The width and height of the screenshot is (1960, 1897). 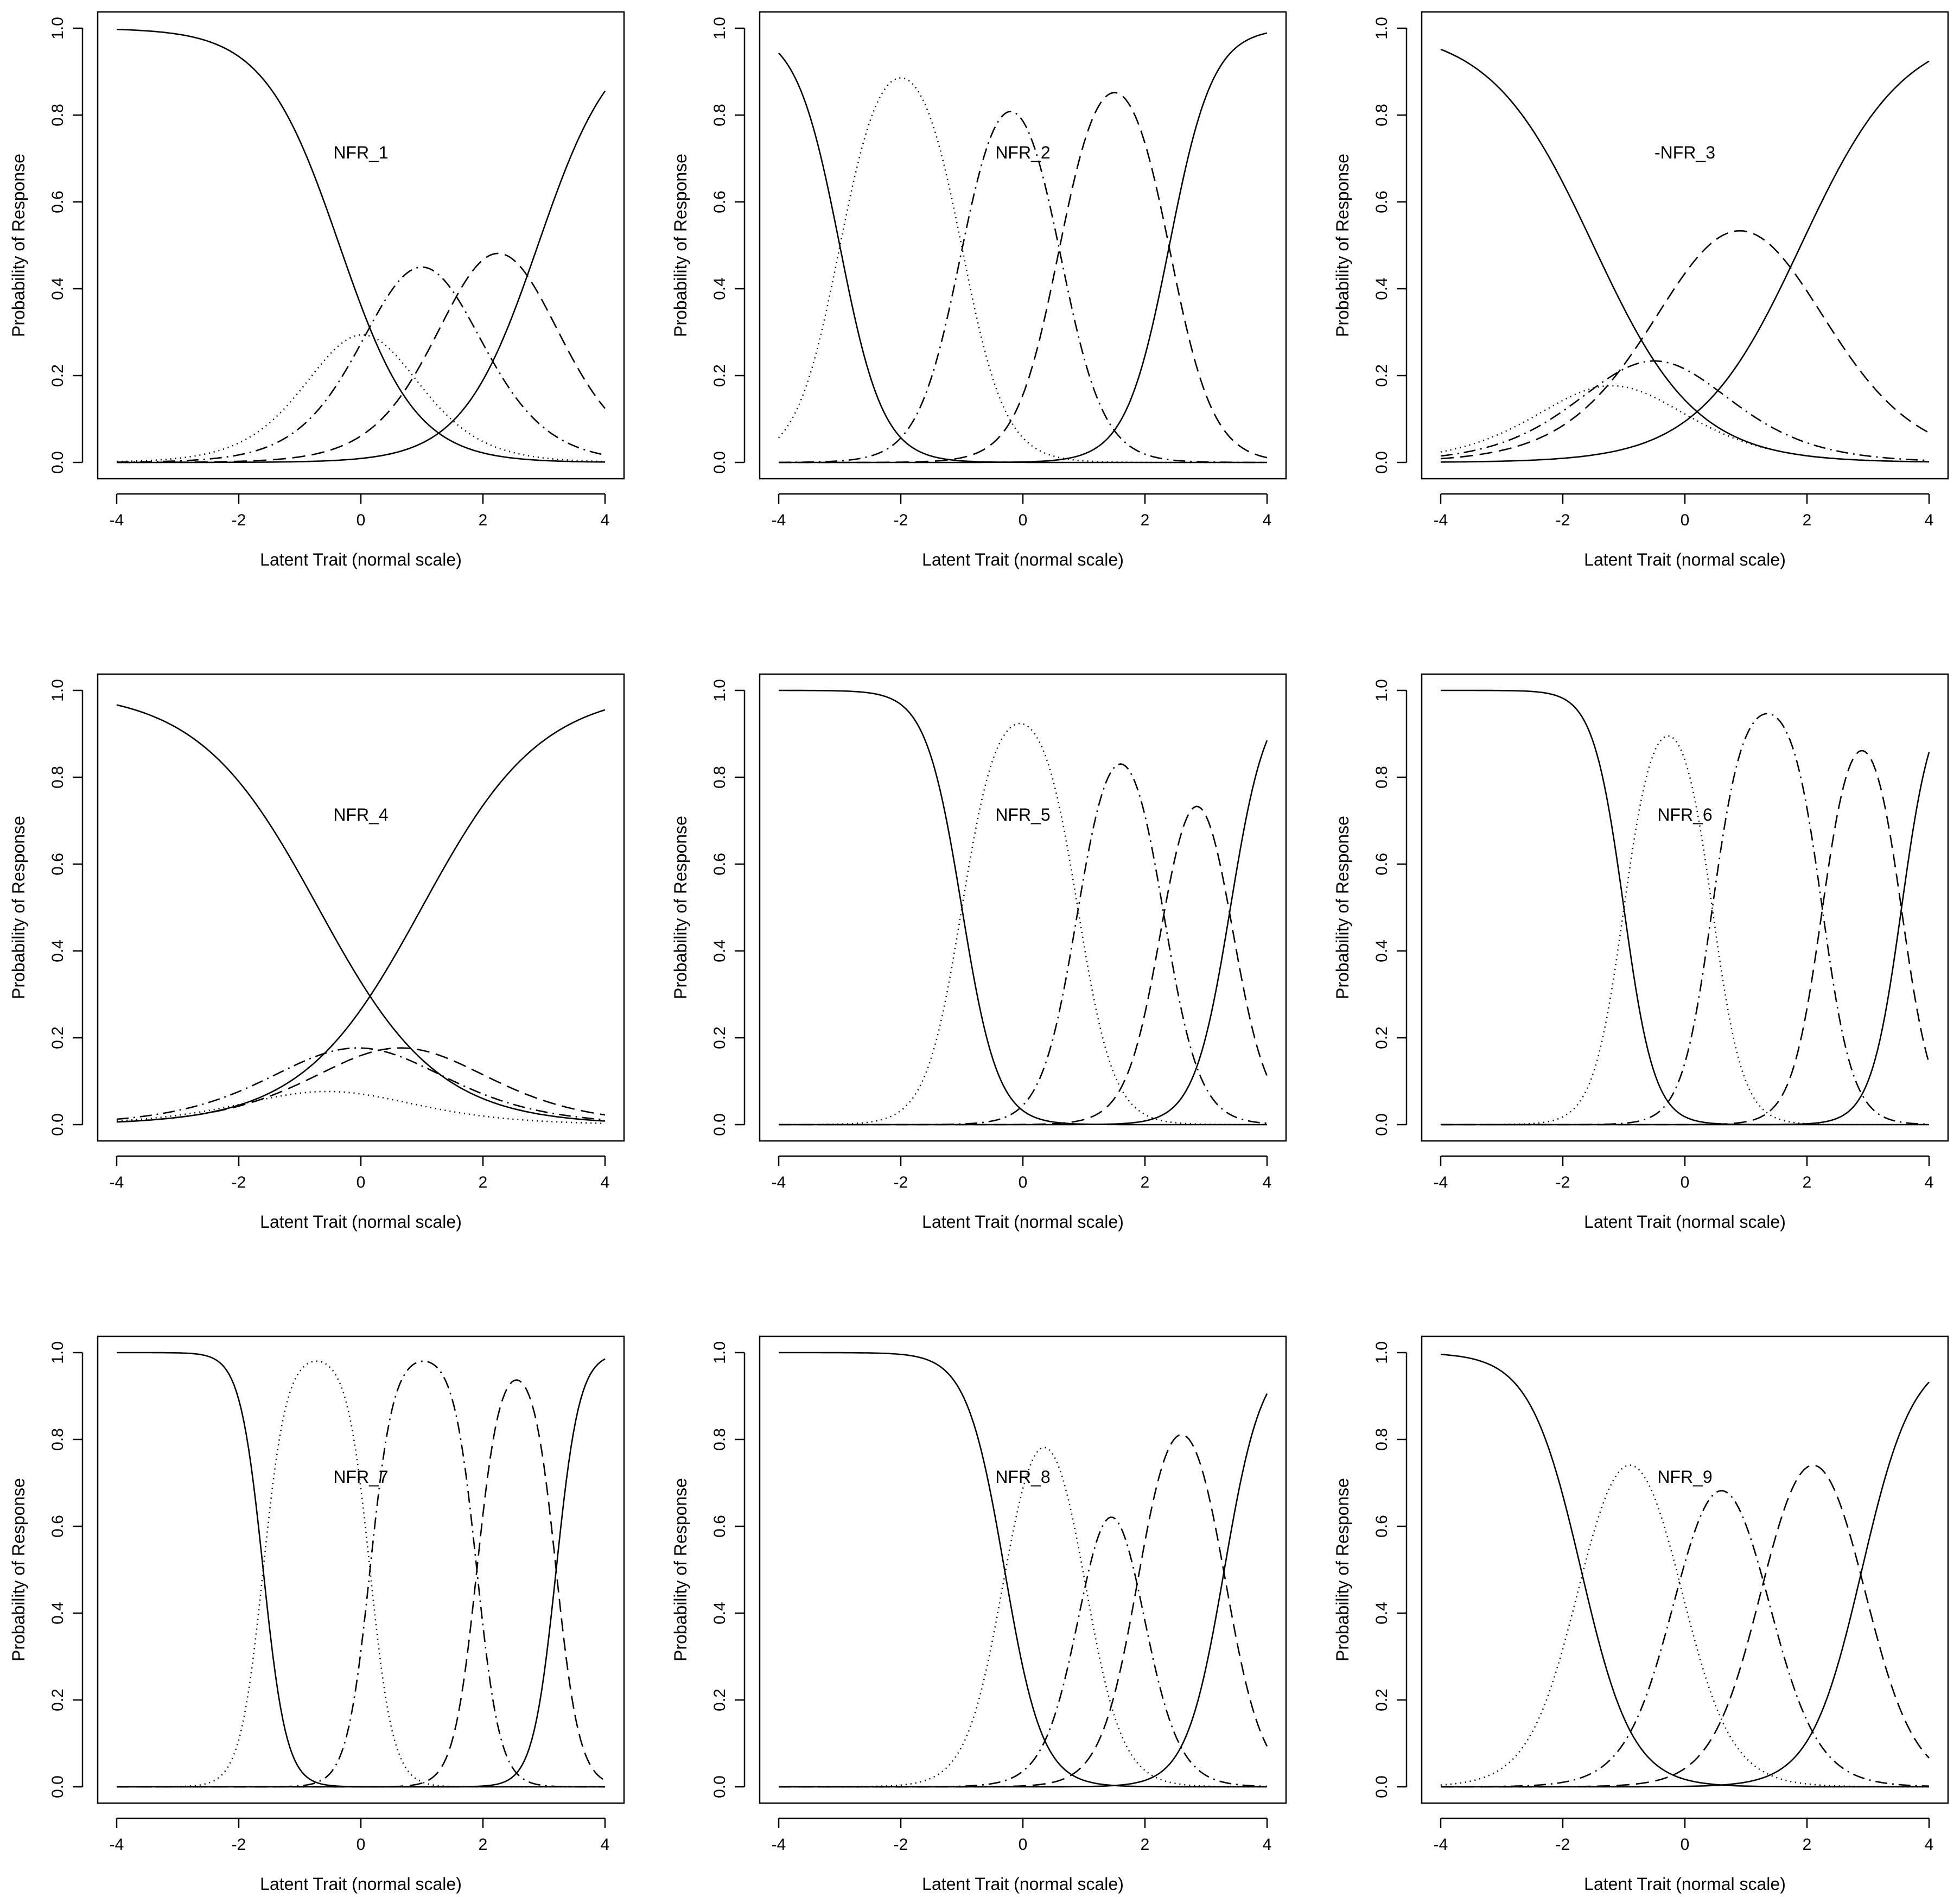 What do you see at coordinates (360, 814) in the screenshot?
I see `panel-label: NFR_4` at bounding box center [360, 814].